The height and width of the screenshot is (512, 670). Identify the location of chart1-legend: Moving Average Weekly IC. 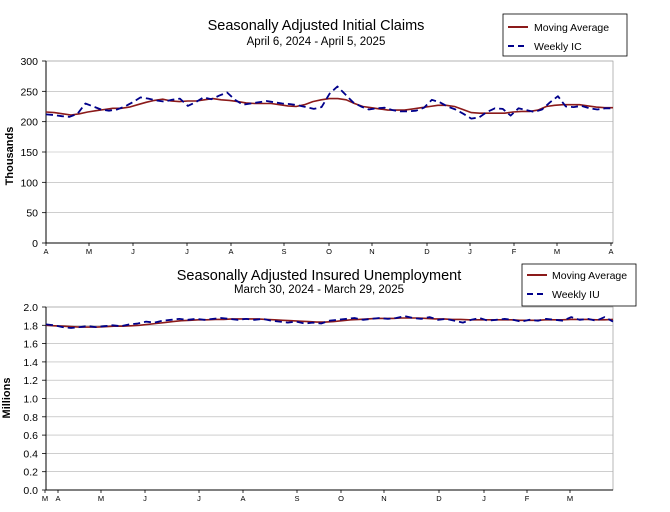
(565, 35).